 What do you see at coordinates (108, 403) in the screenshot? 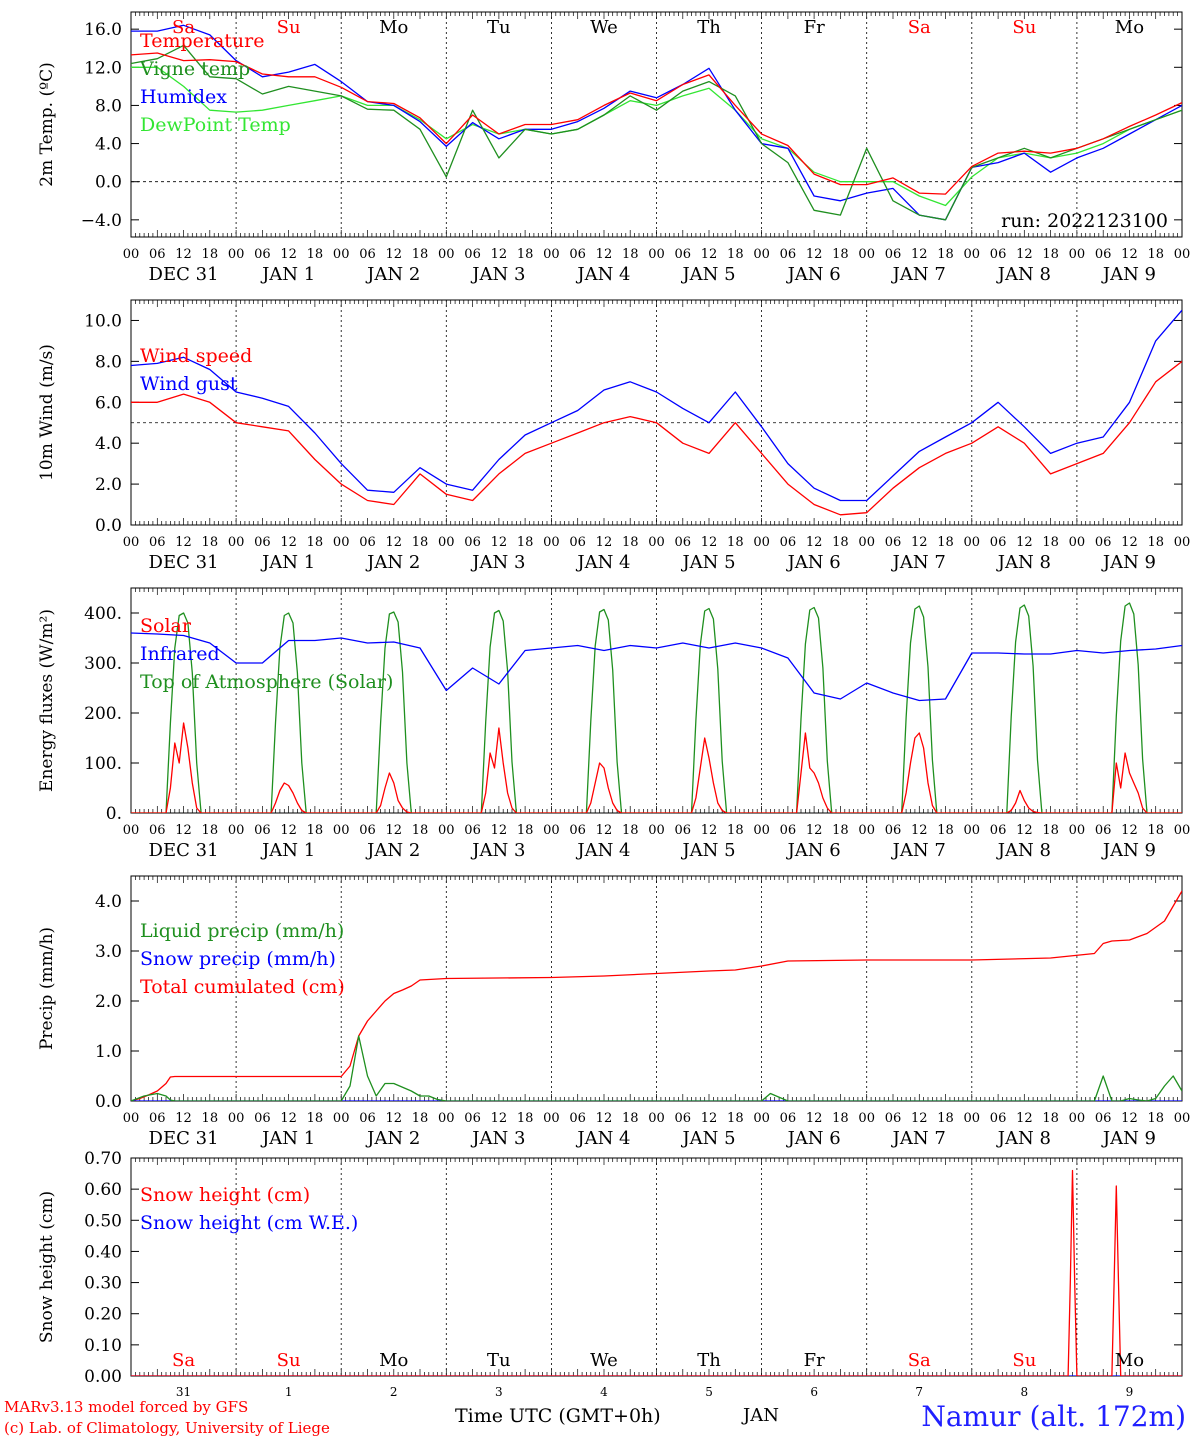
I see `y-tick-label: 6.0` at bounding box center [108, 403].